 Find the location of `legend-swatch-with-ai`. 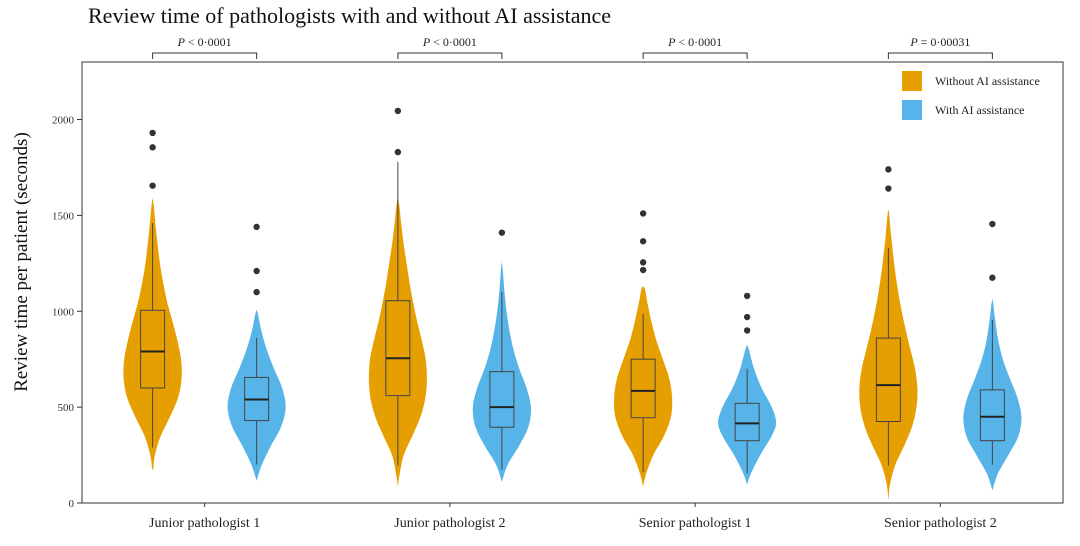

legend-swatch-with-ai is located at coordinates (912, 110).